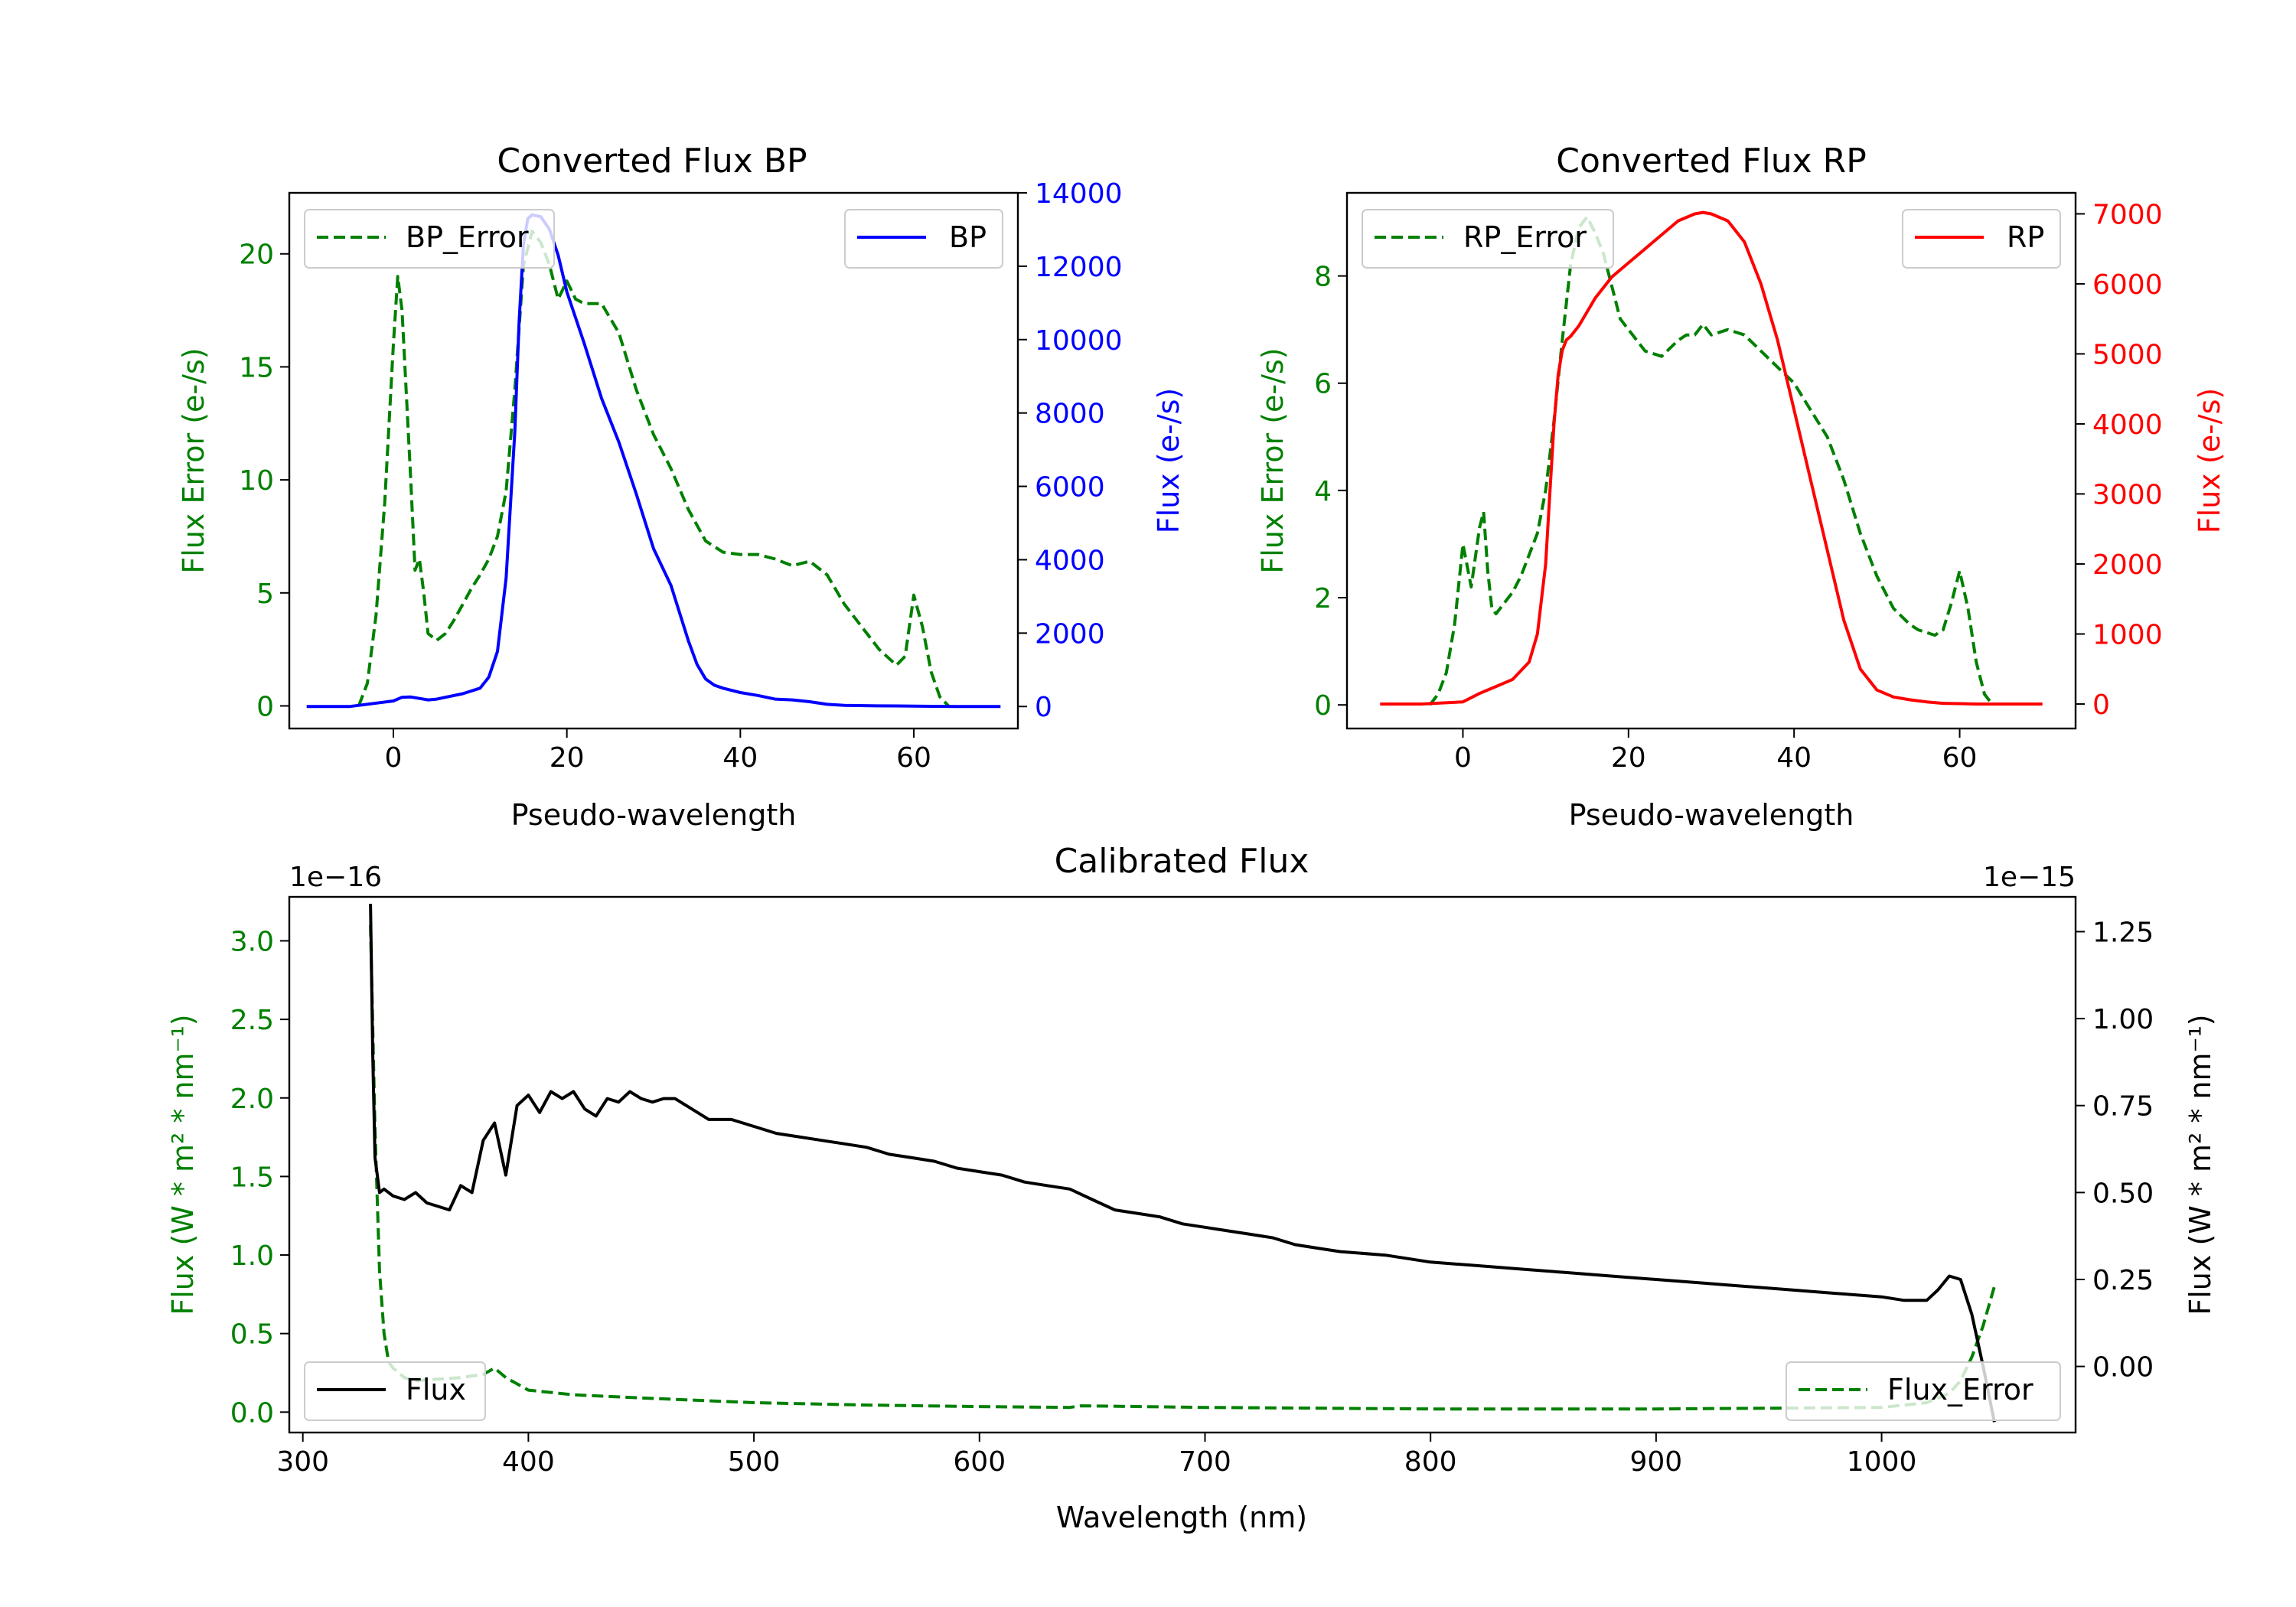  I want to click on series-line-rp-error, so click(1711, 460).